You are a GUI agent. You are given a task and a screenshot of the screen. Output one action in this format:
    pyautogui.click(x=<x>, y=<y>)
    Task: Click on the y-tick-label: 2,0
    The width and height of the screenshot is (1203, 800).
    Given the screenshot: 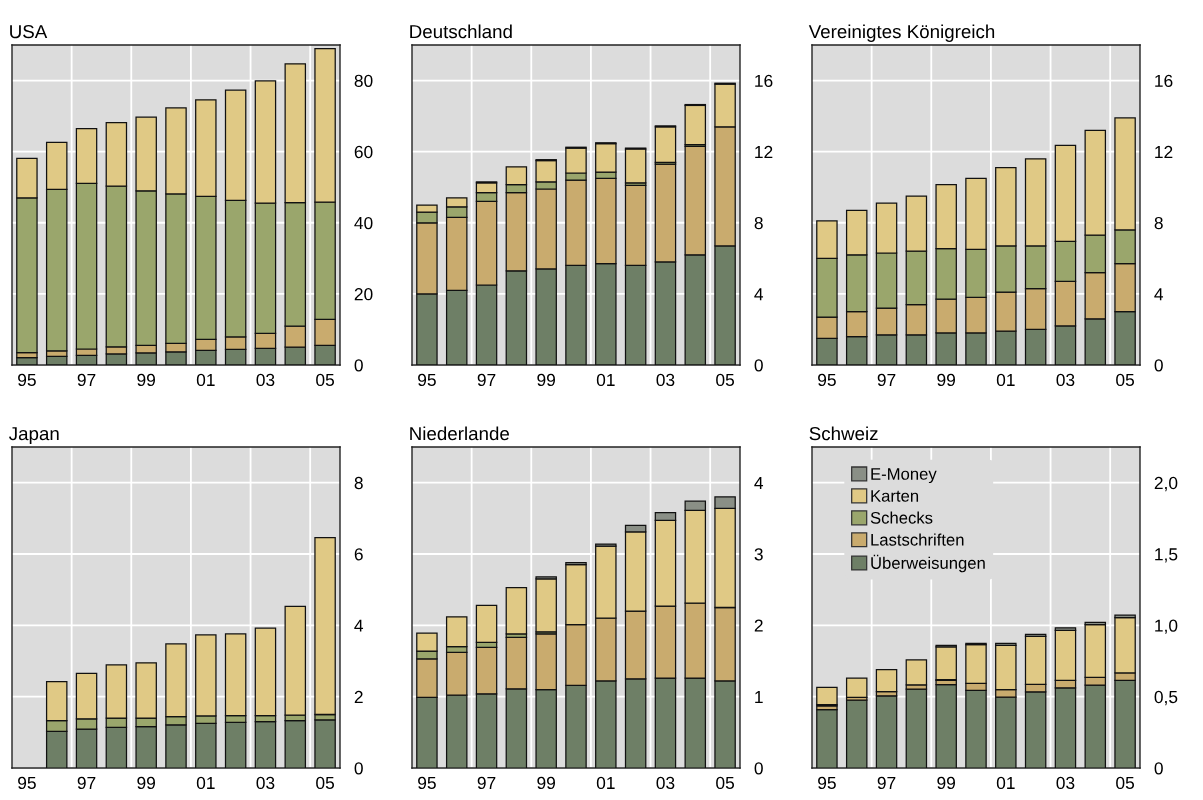 What is the action you would take?
    pyautogui.click(x=1166, y=484)
    